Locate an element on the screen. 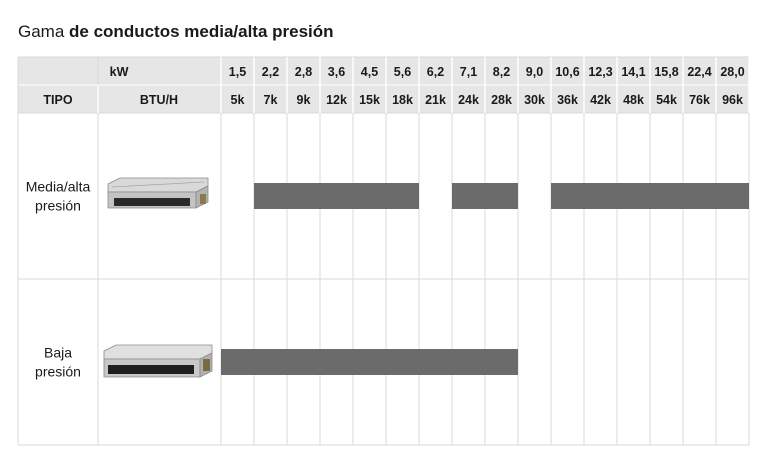 The width and height of the screenshot is (768, 469). kw-tick-label: 7,1 is located at coordinates (468, 72).